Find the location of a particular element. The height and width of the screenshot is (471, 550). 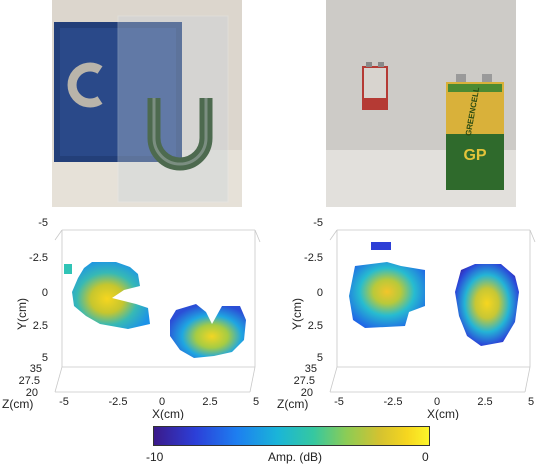

left-z-axis-label: Z(cm) is located at coordinates (17, 404).